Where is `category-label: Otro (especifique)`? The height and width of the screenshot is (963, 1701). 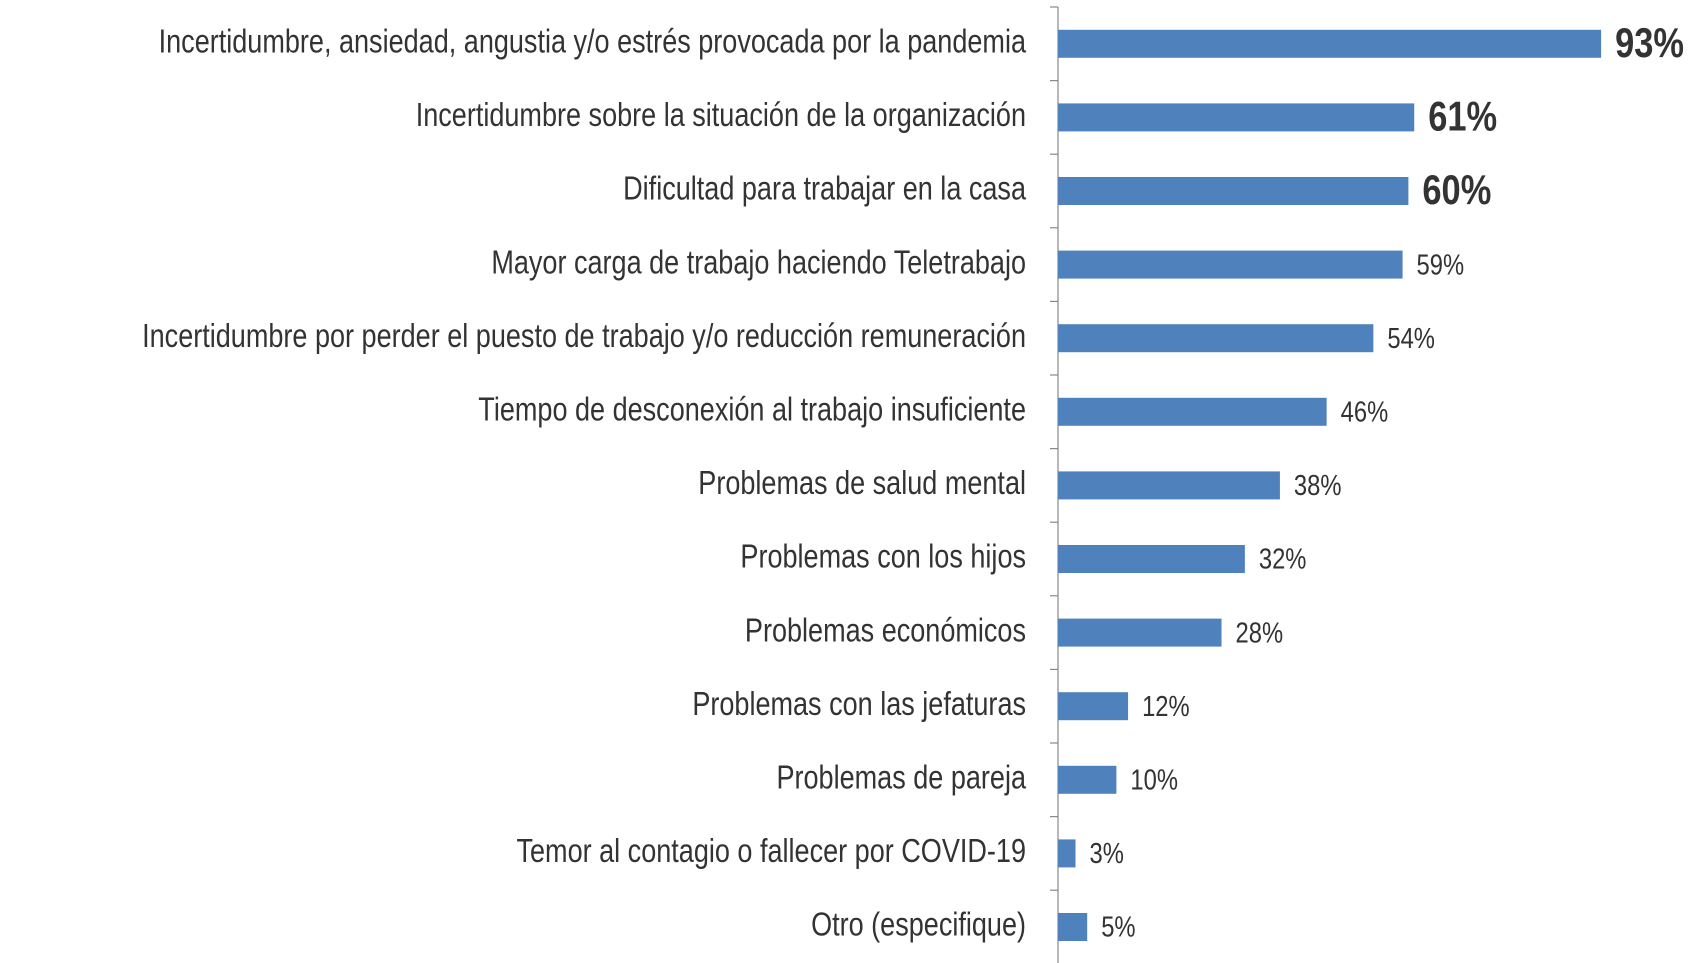
category-label: Otro (especifique) is located at coordinates (918, 925).